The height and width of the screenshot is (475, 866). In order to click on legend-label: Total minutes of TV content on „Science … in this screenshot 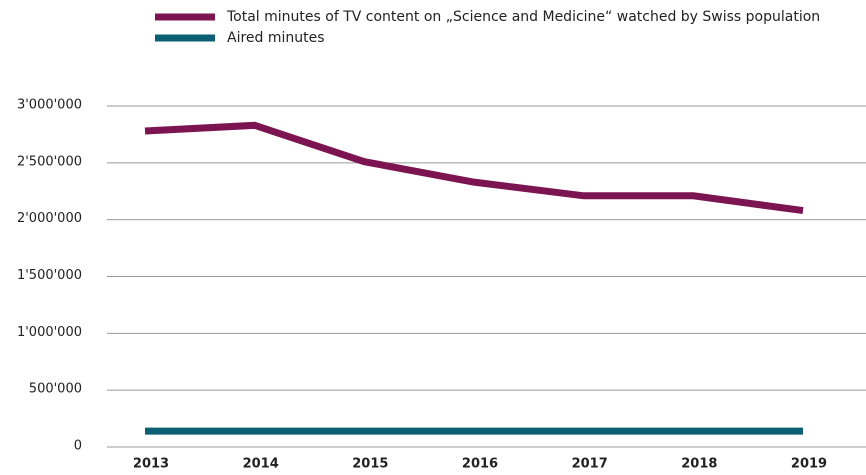, I will do `click(523, 17)`.